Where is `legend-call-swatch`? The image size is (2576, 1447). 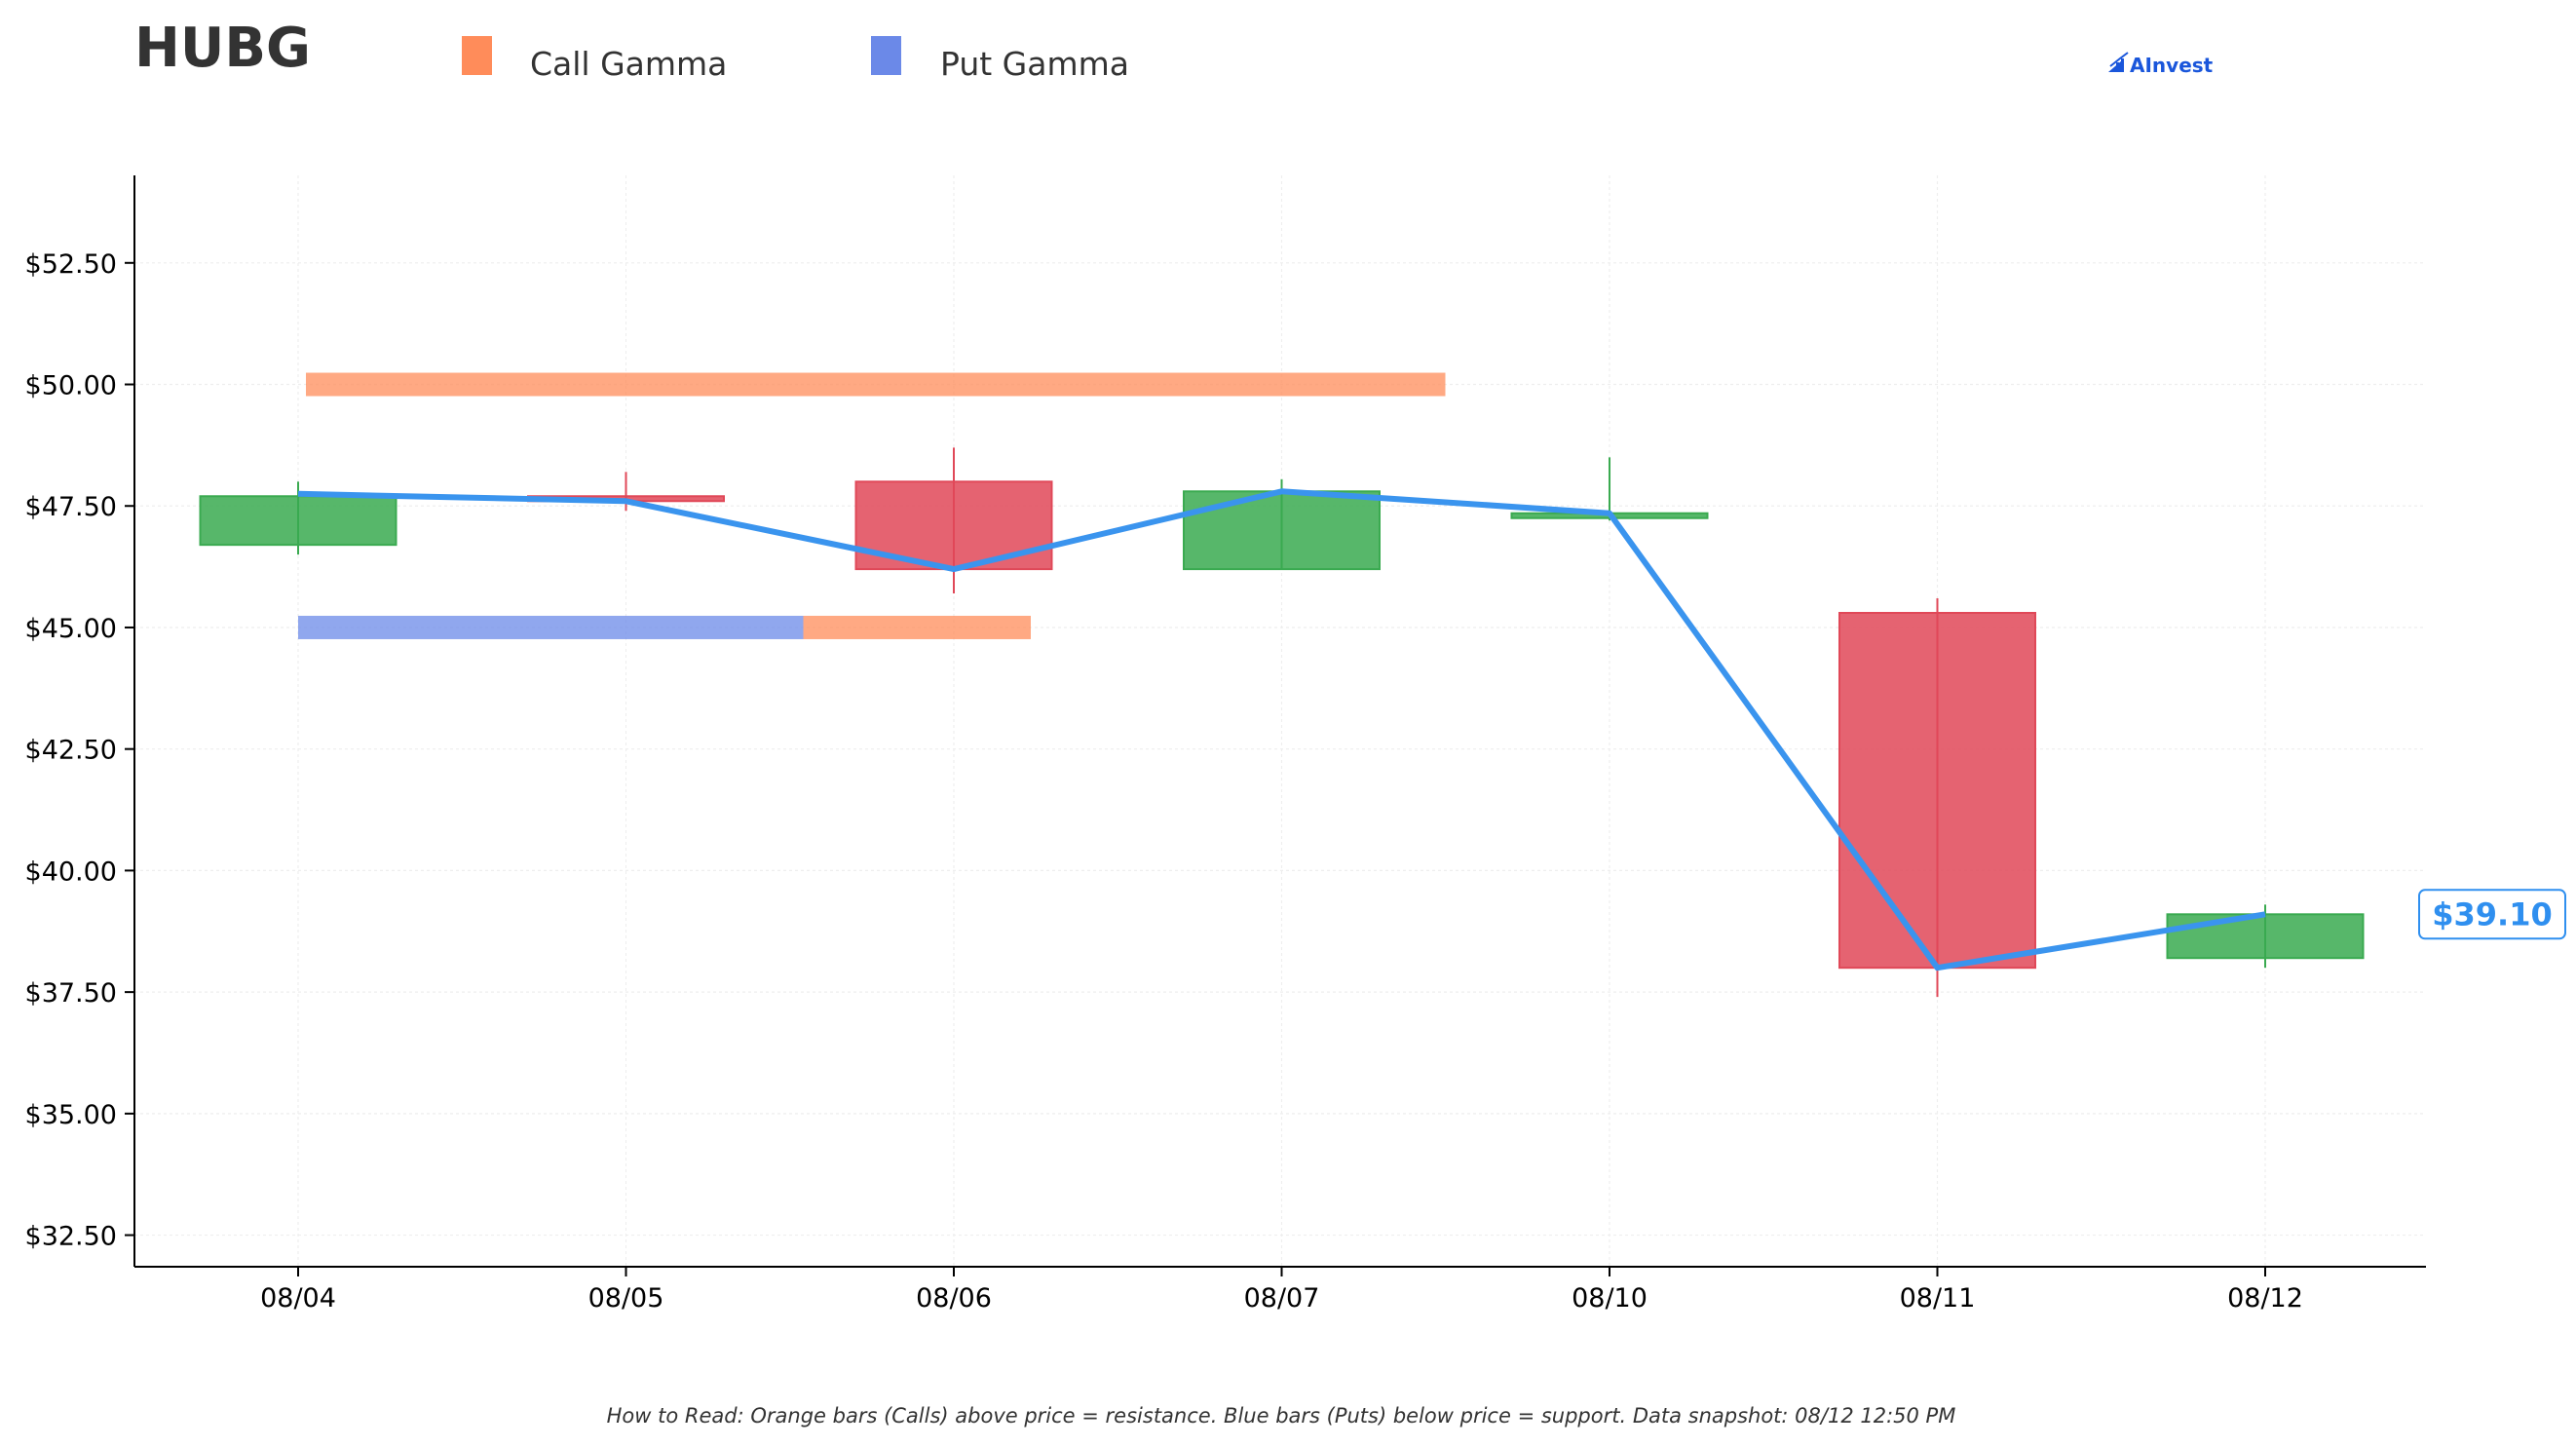 legend-call-swatch is located at coordinates (477, 55).